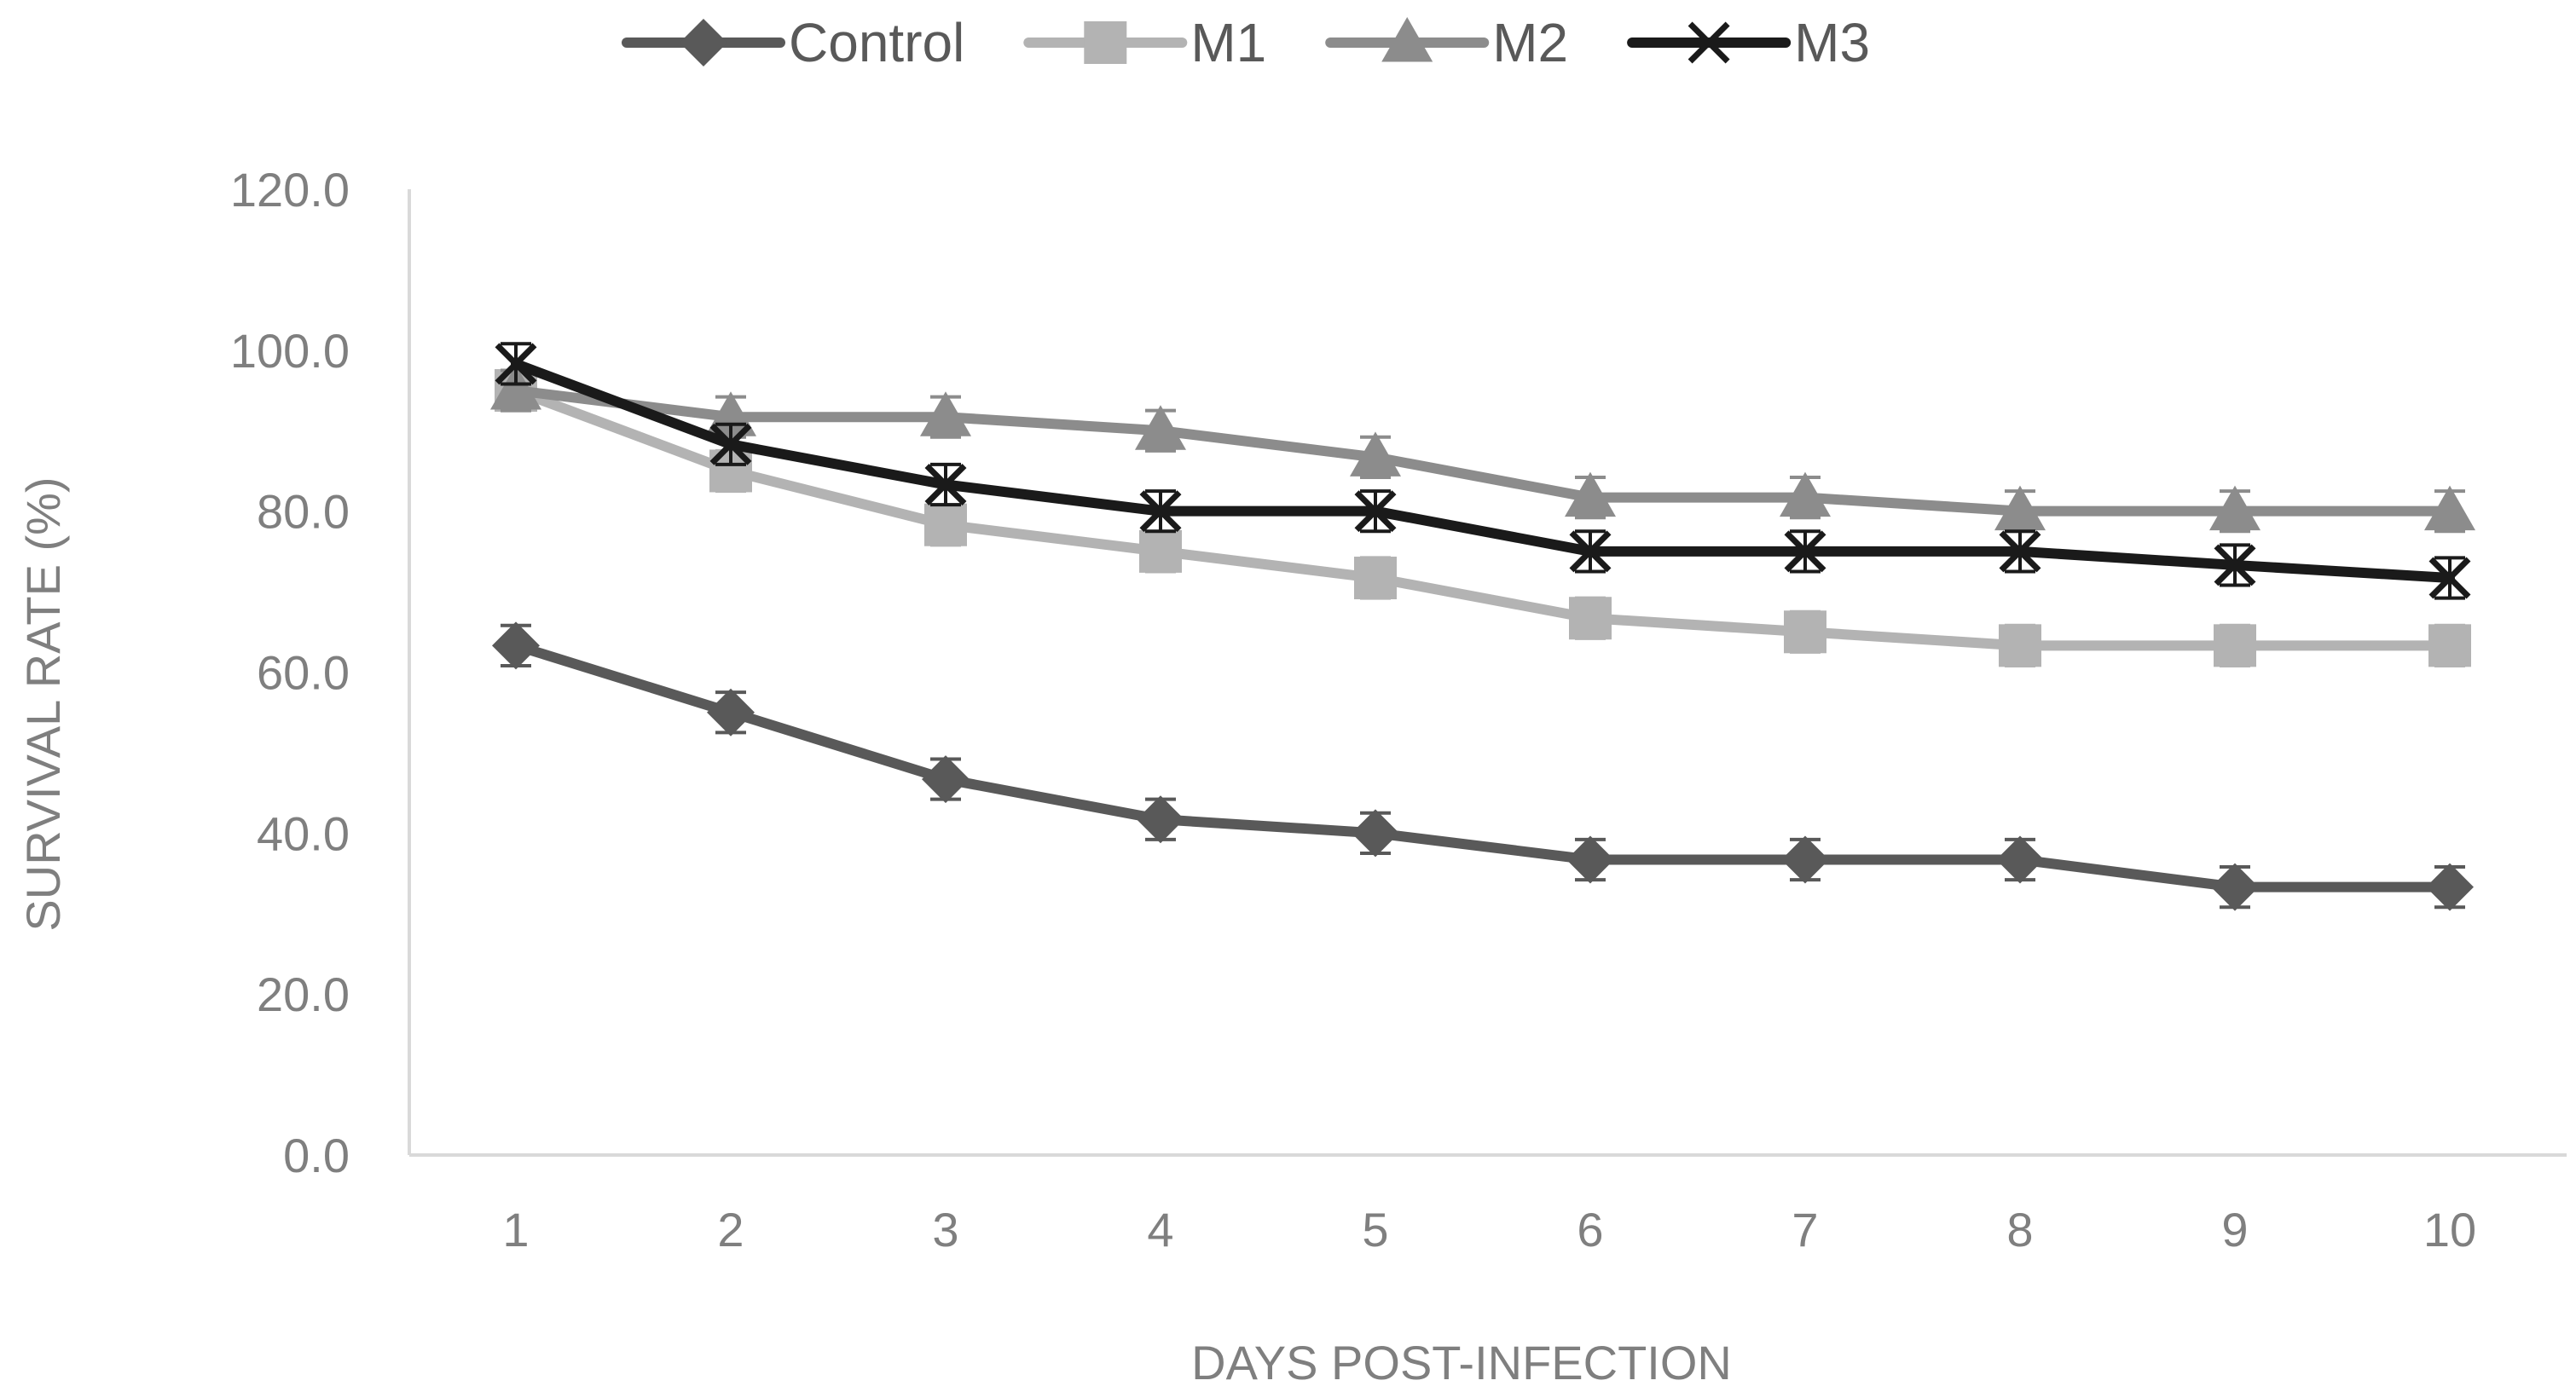  Describe the element at coordinates (290, 190) in the screenshot. I see `y-tick-label: 120.0` at that location.